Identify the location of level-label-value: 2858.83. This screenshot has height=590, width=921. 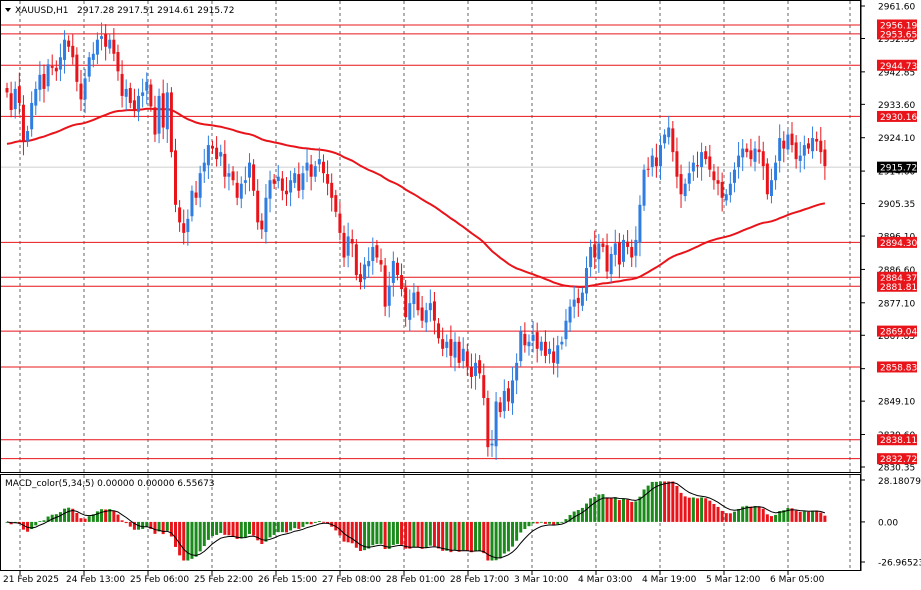
(898, 368).